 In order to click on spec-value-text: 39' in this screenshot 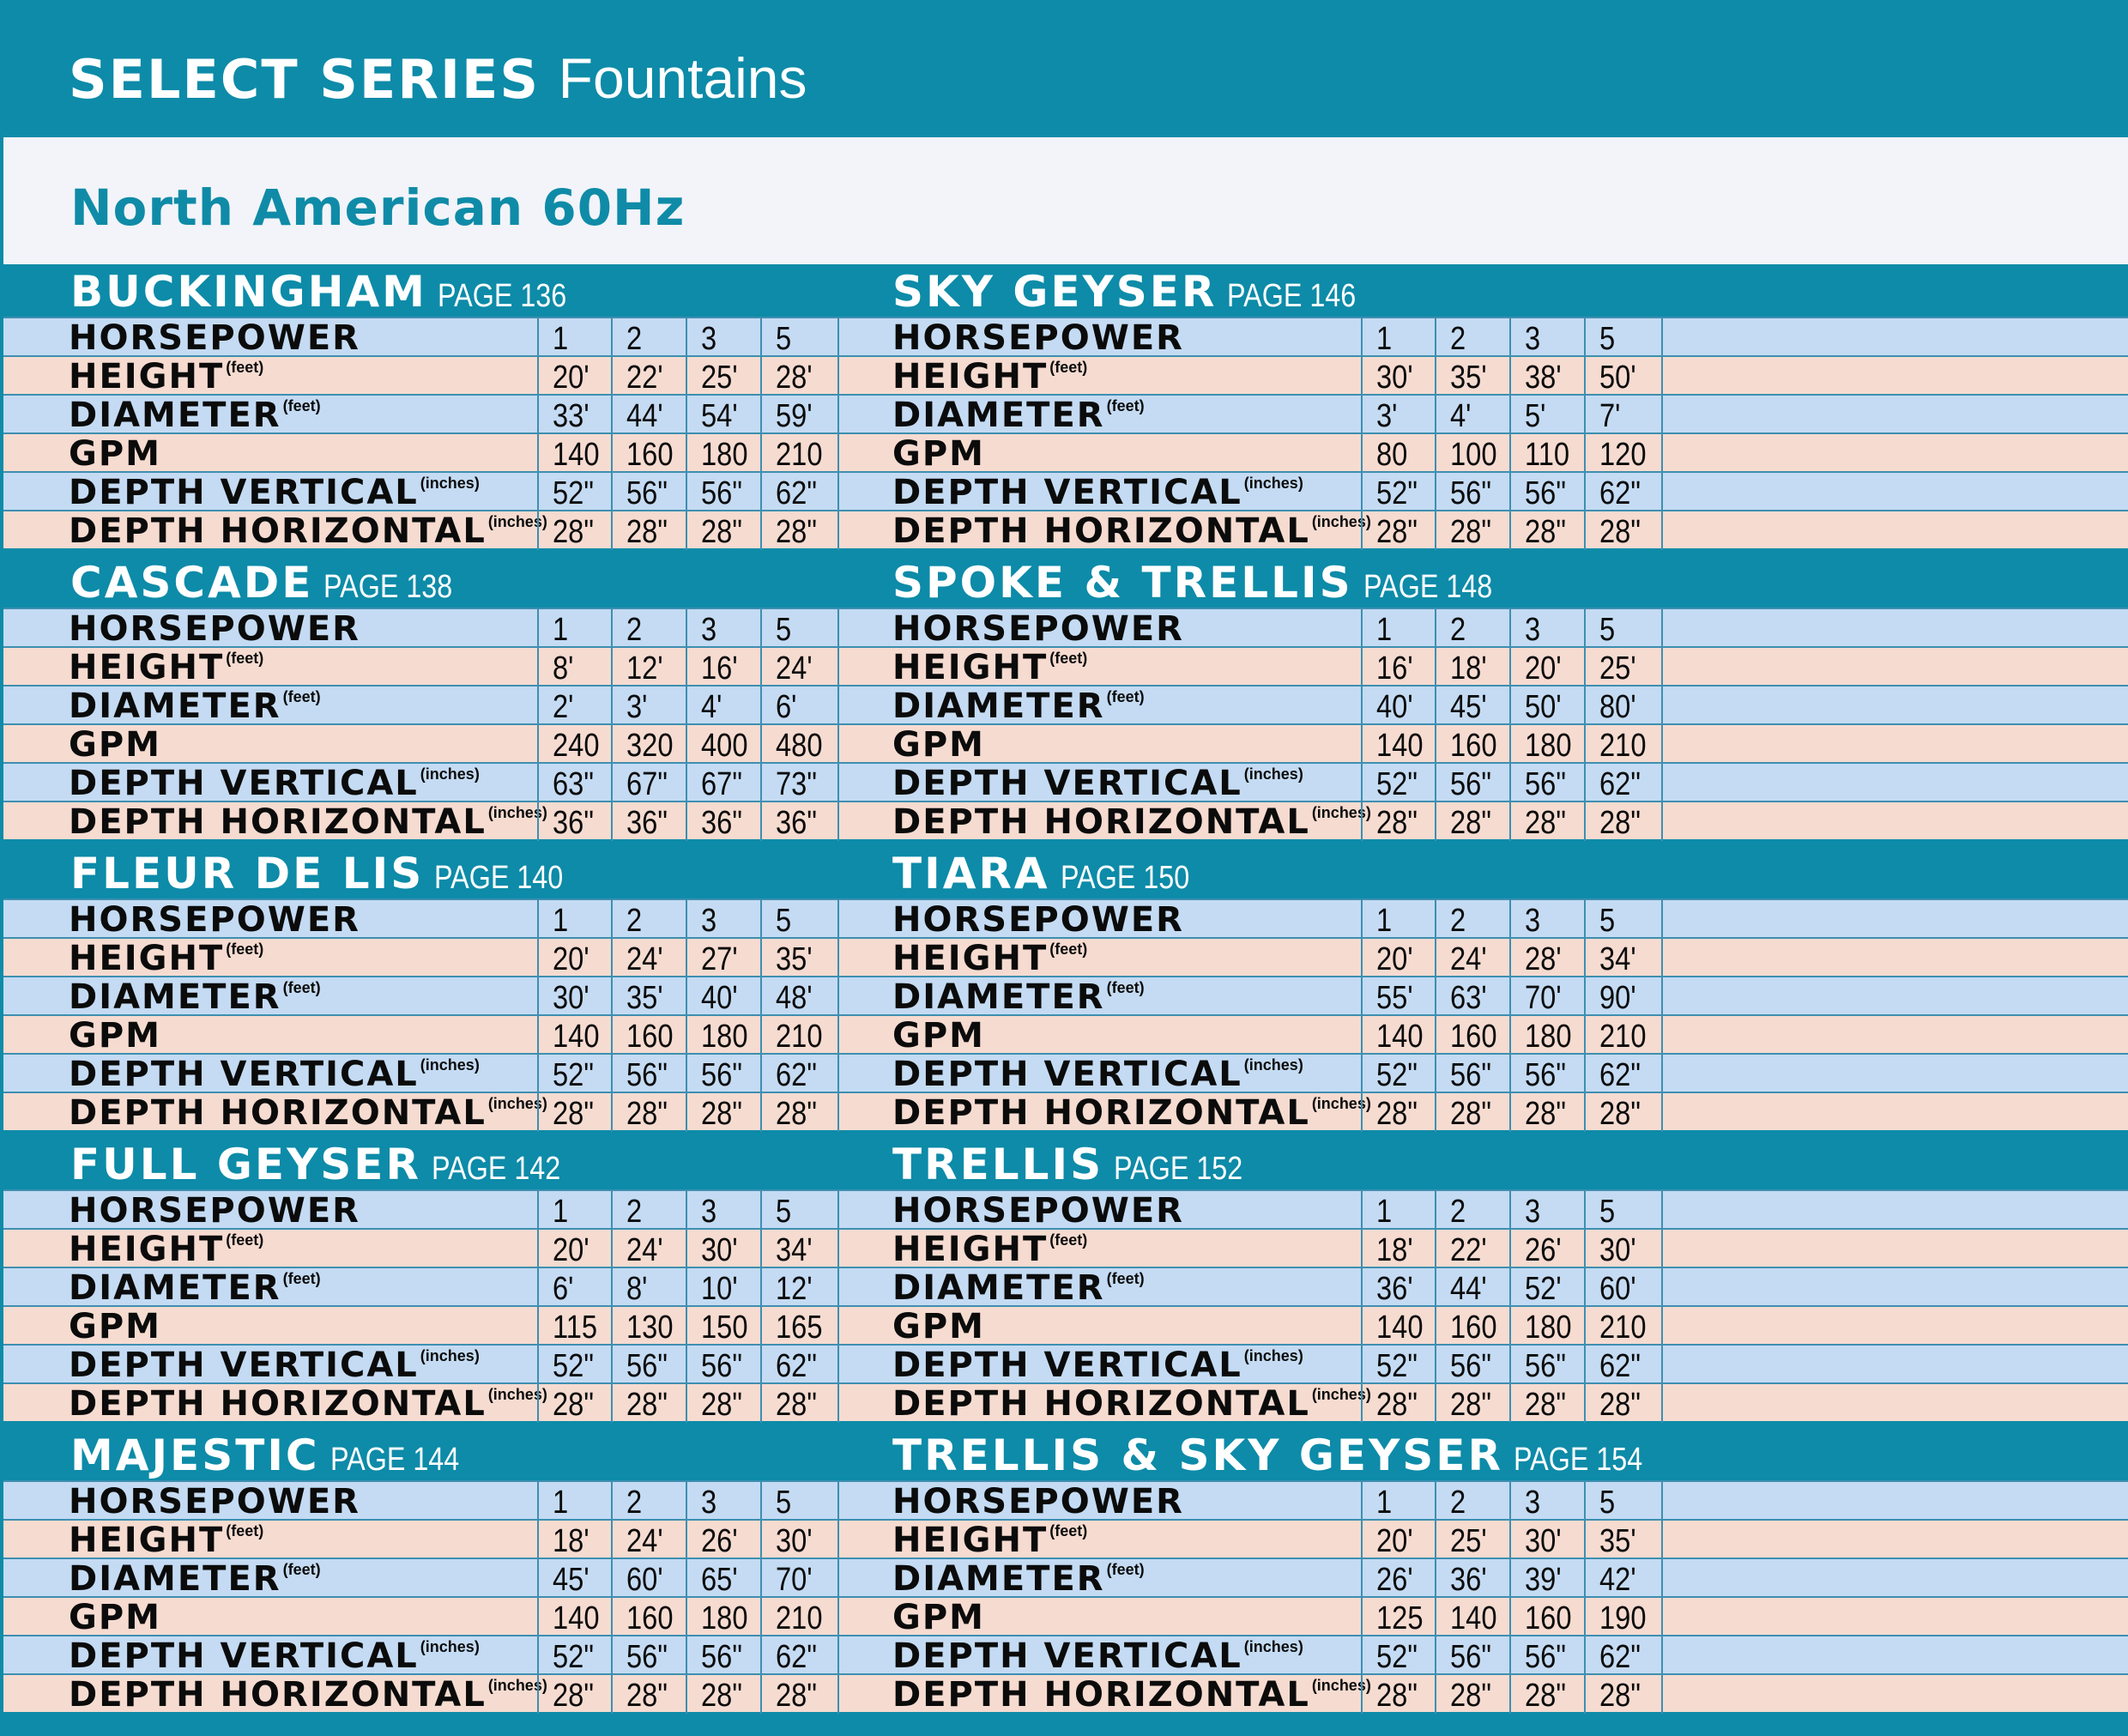, I will do `click(1543, 1580)`.